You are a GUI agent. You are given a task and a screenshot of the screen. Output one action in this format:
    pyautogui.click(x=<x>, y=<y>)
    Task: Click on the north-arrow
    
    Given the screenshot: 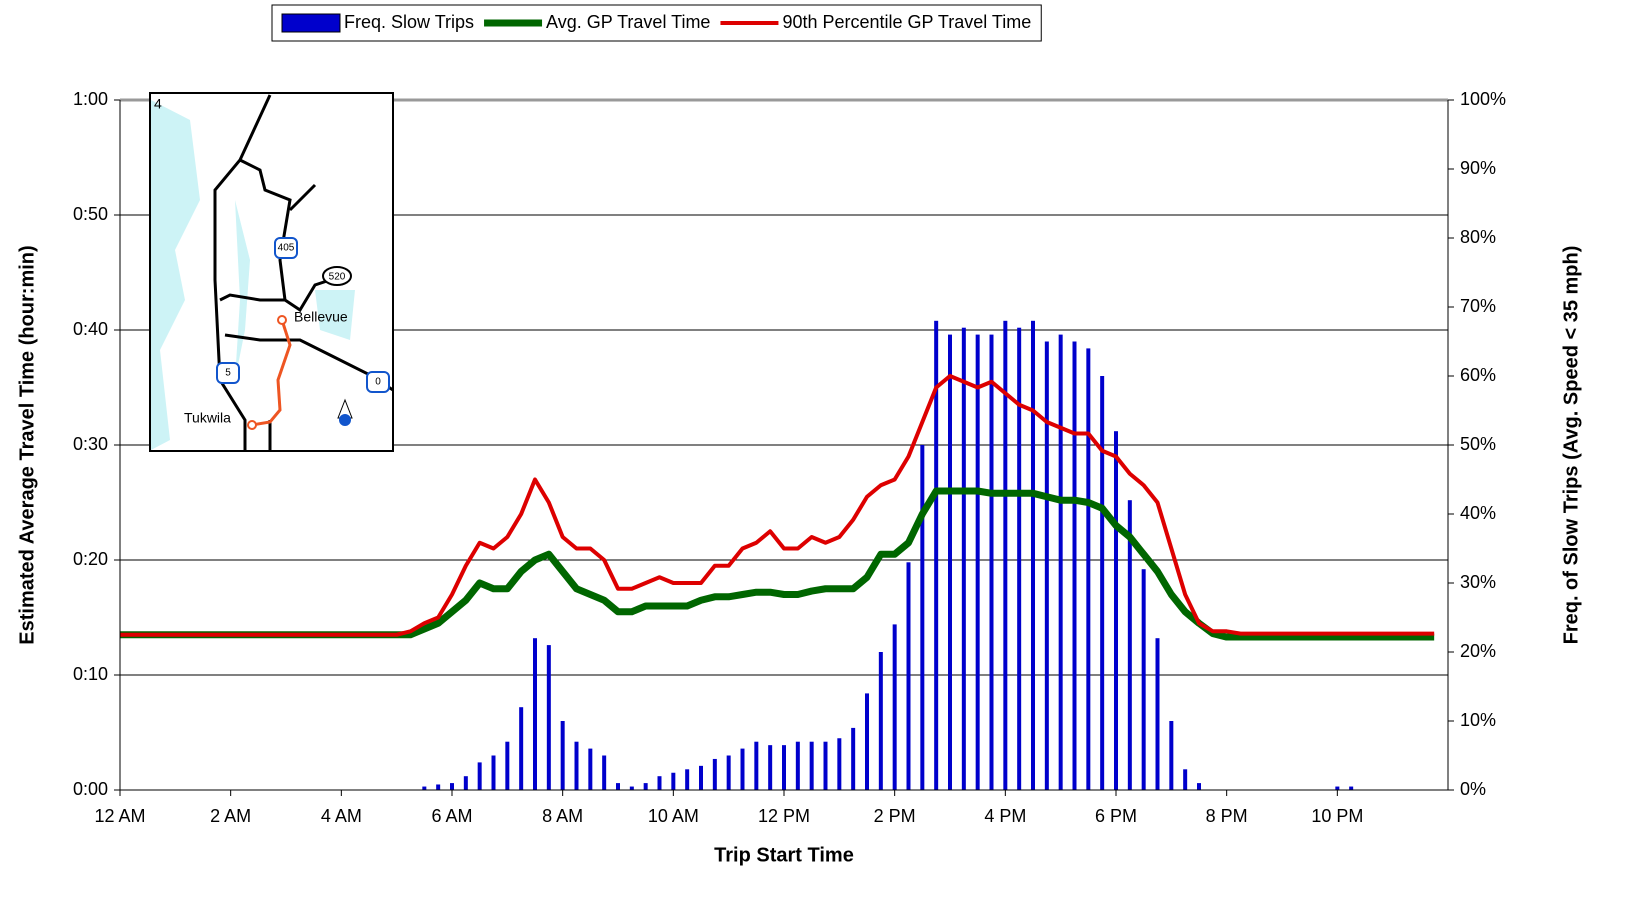 What is the action you would take?
    pyautogui.click(x=345, y=420)
    